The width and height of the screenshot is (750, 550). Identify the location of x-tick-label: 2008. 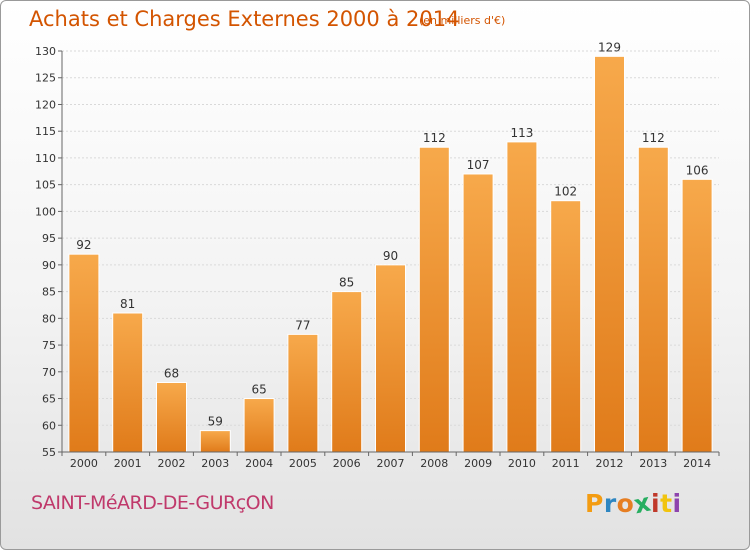
(434, 463).